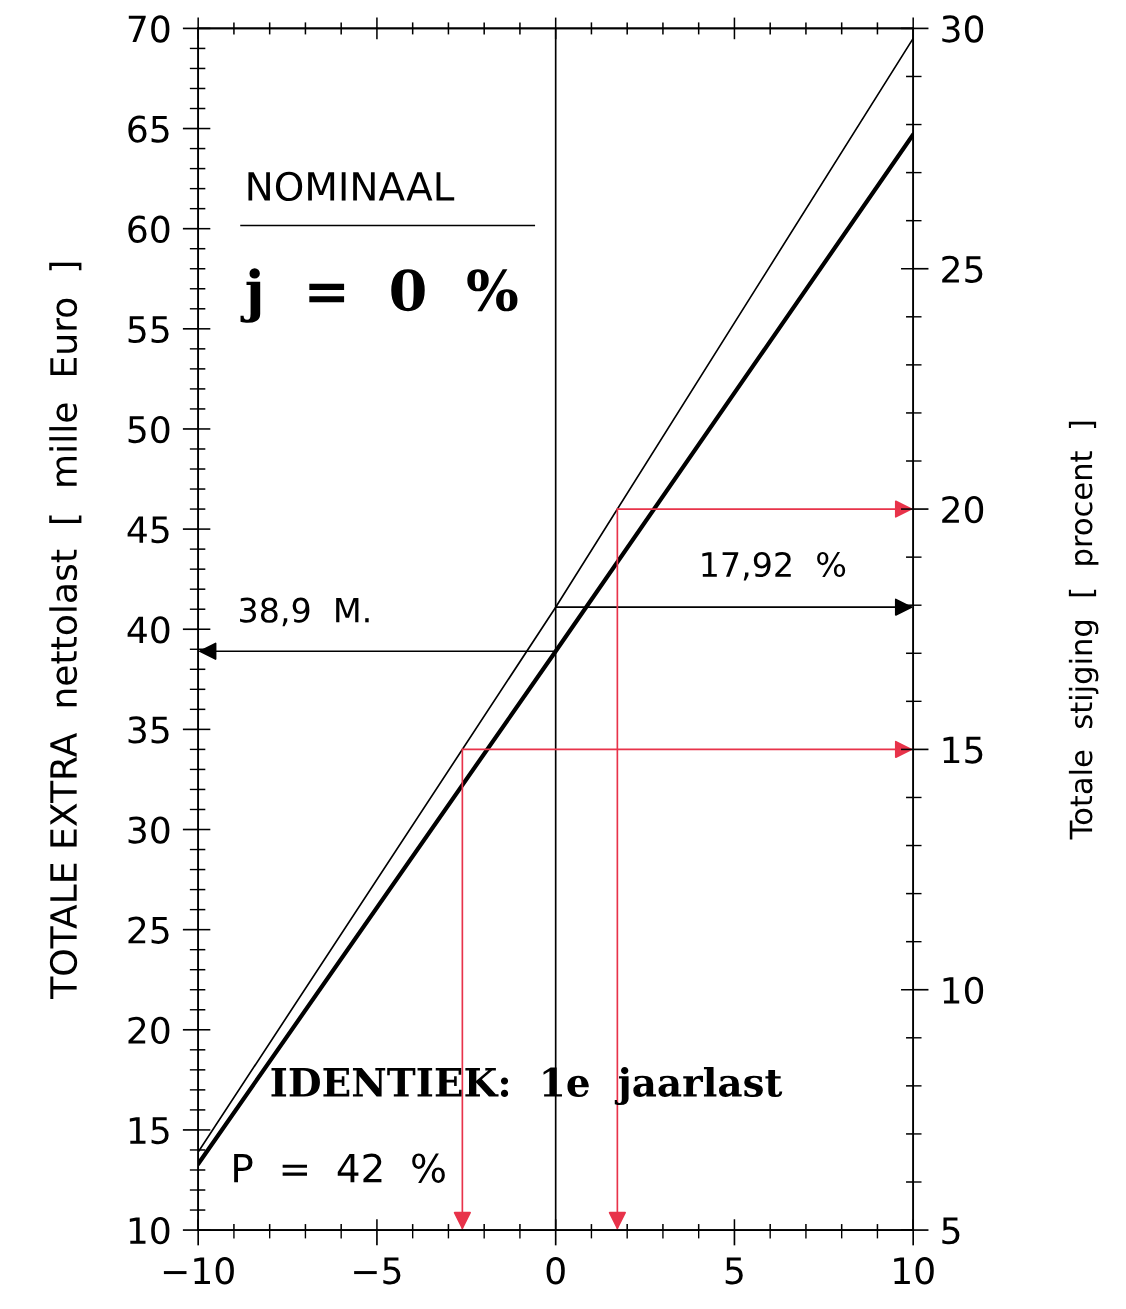 This screenshot has height=1309, width=1126. I want to click on x-tick-label: 0, so click(555, 1271).